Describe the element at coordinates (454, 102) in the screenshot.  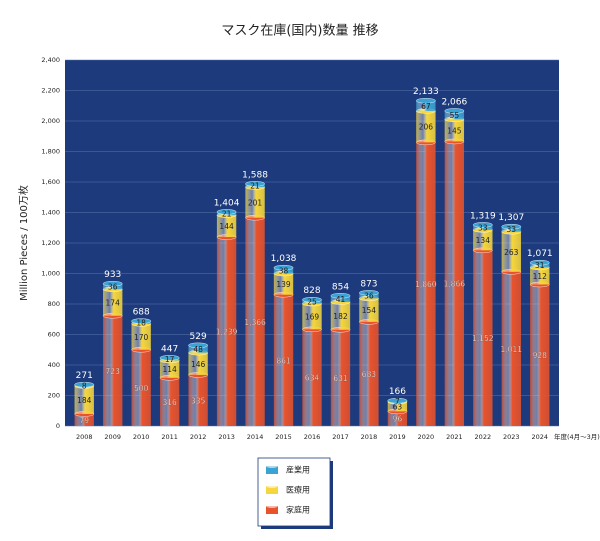
I see `total-label: 2,066` at that location.